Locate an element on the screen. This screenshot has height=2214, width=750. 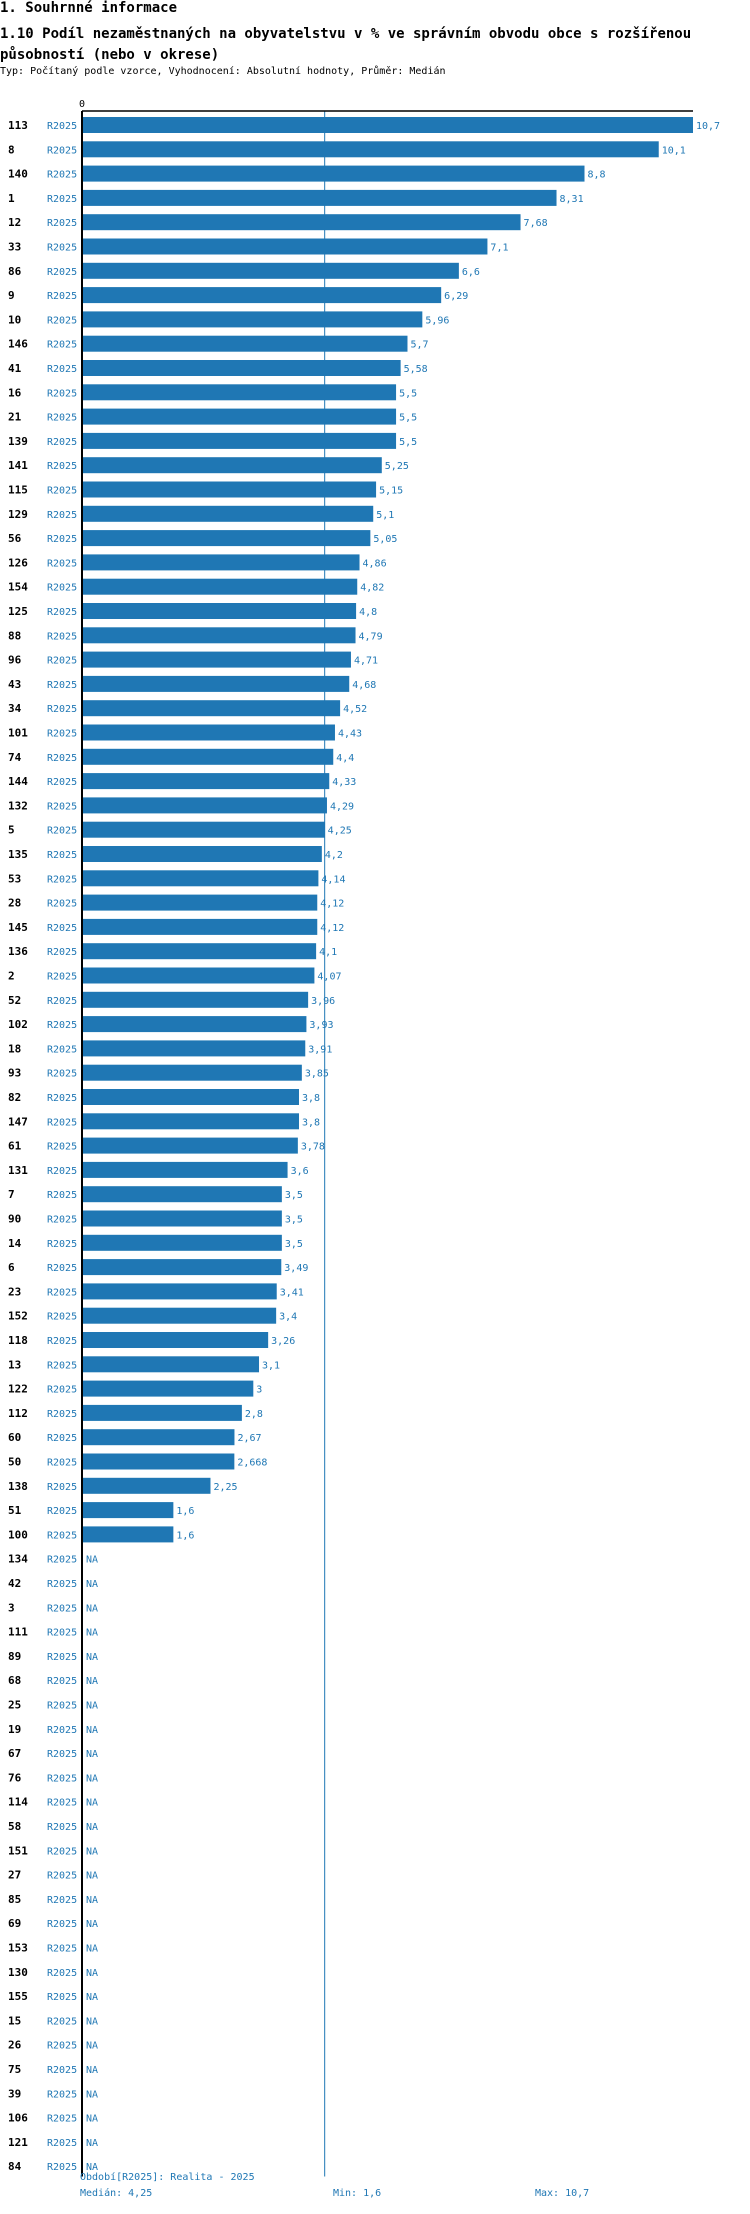
category-label: 86 is located at coordinates (15, 271).